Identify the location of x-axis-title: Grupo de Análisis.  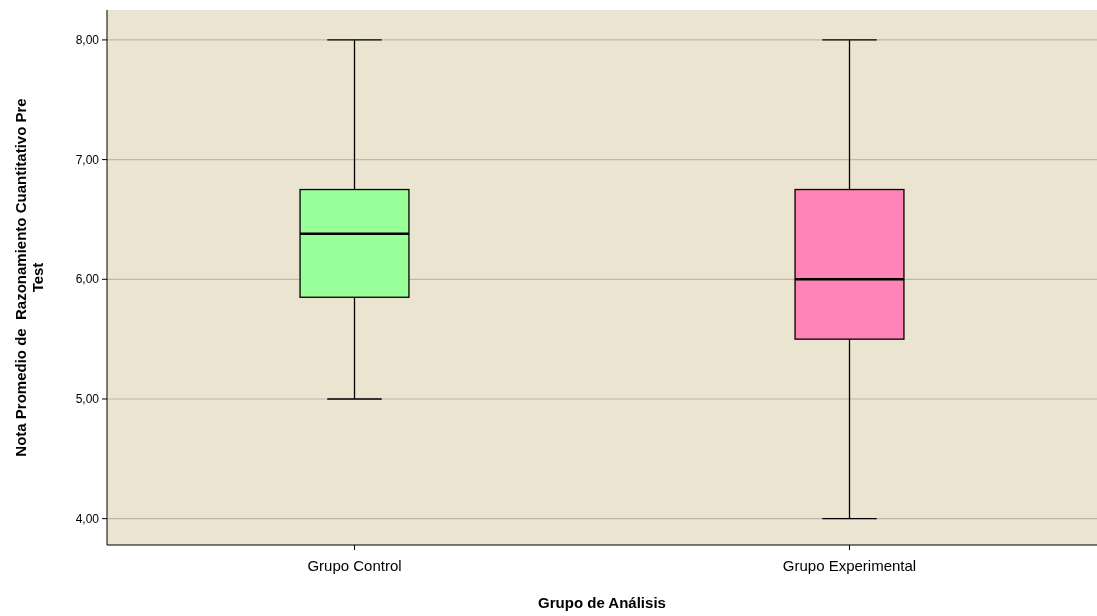
(602, 602).